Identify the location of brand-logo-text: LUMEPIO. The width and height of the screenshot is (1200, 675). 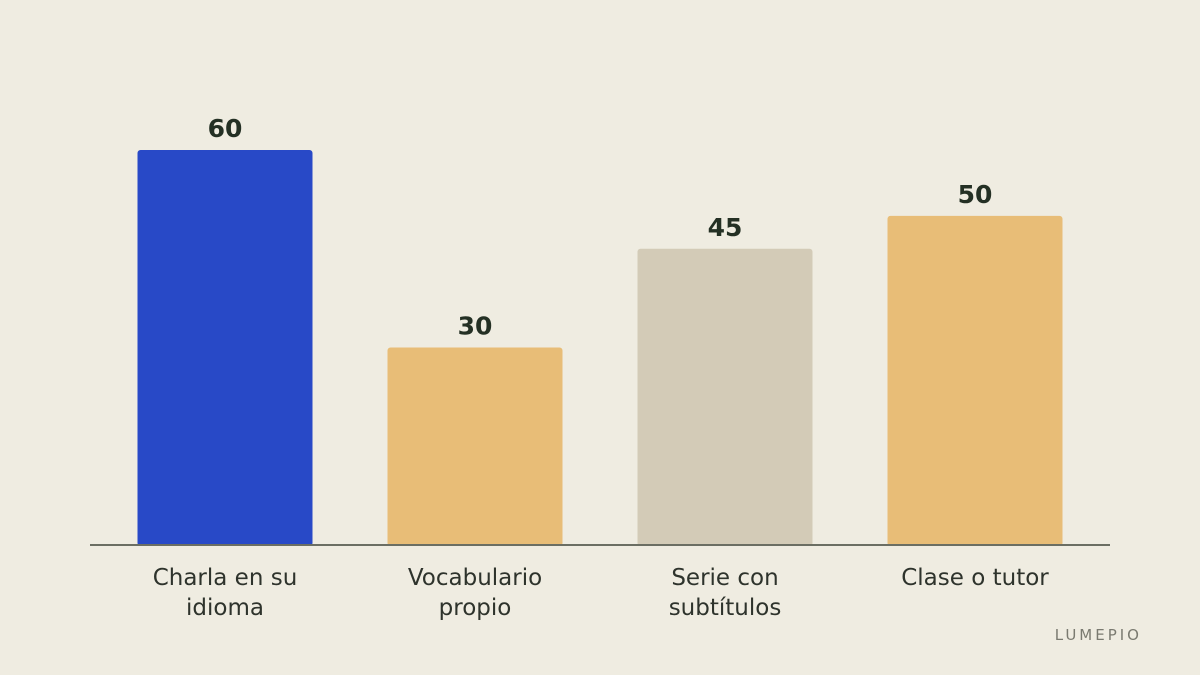
(1098, 635).